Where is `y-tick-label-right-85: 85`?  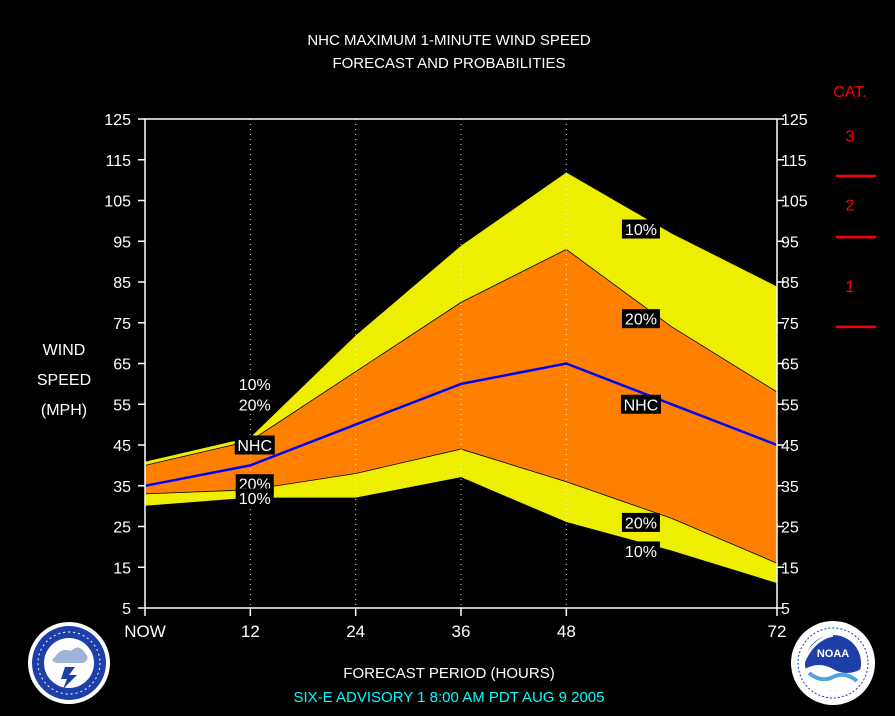
y-tick-label-right-85: 85 is located at coordinates (790, 283).